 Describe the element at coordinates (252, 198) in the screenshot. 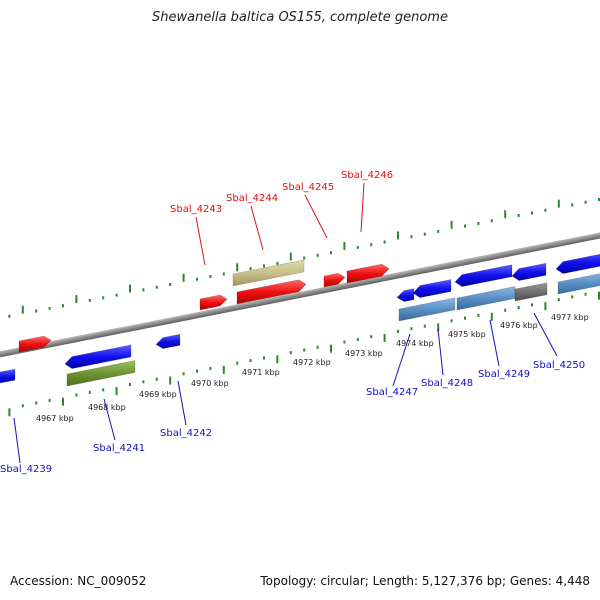

I see `gene-label-sbal-4244: Sbal_4244` at that location.